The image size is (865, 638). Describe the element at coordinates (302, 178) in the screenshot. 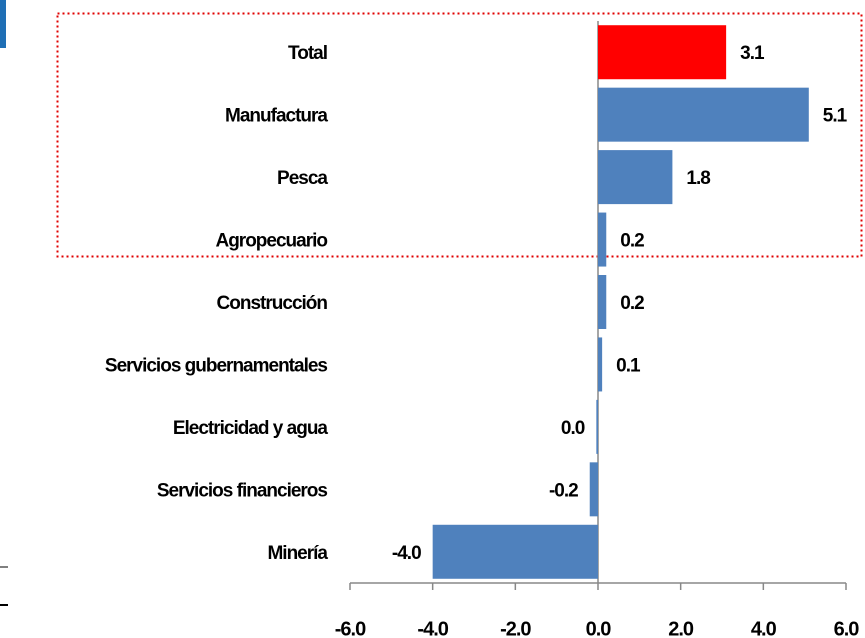

I see `category-label: Pesca` at that location.